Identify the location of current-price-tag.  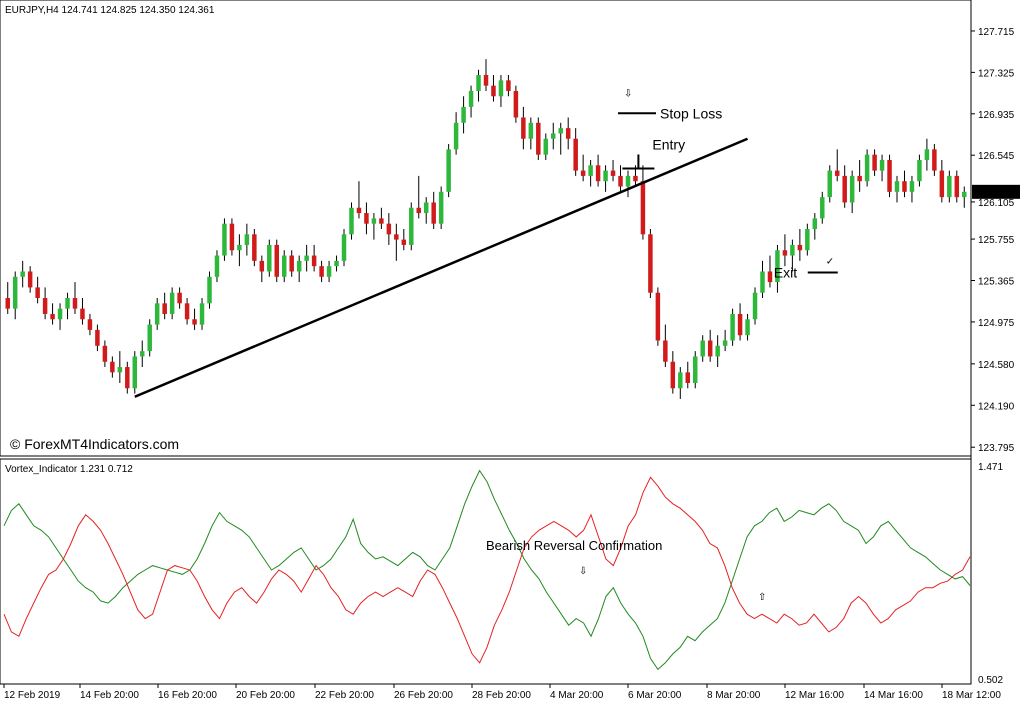
(996, 191).